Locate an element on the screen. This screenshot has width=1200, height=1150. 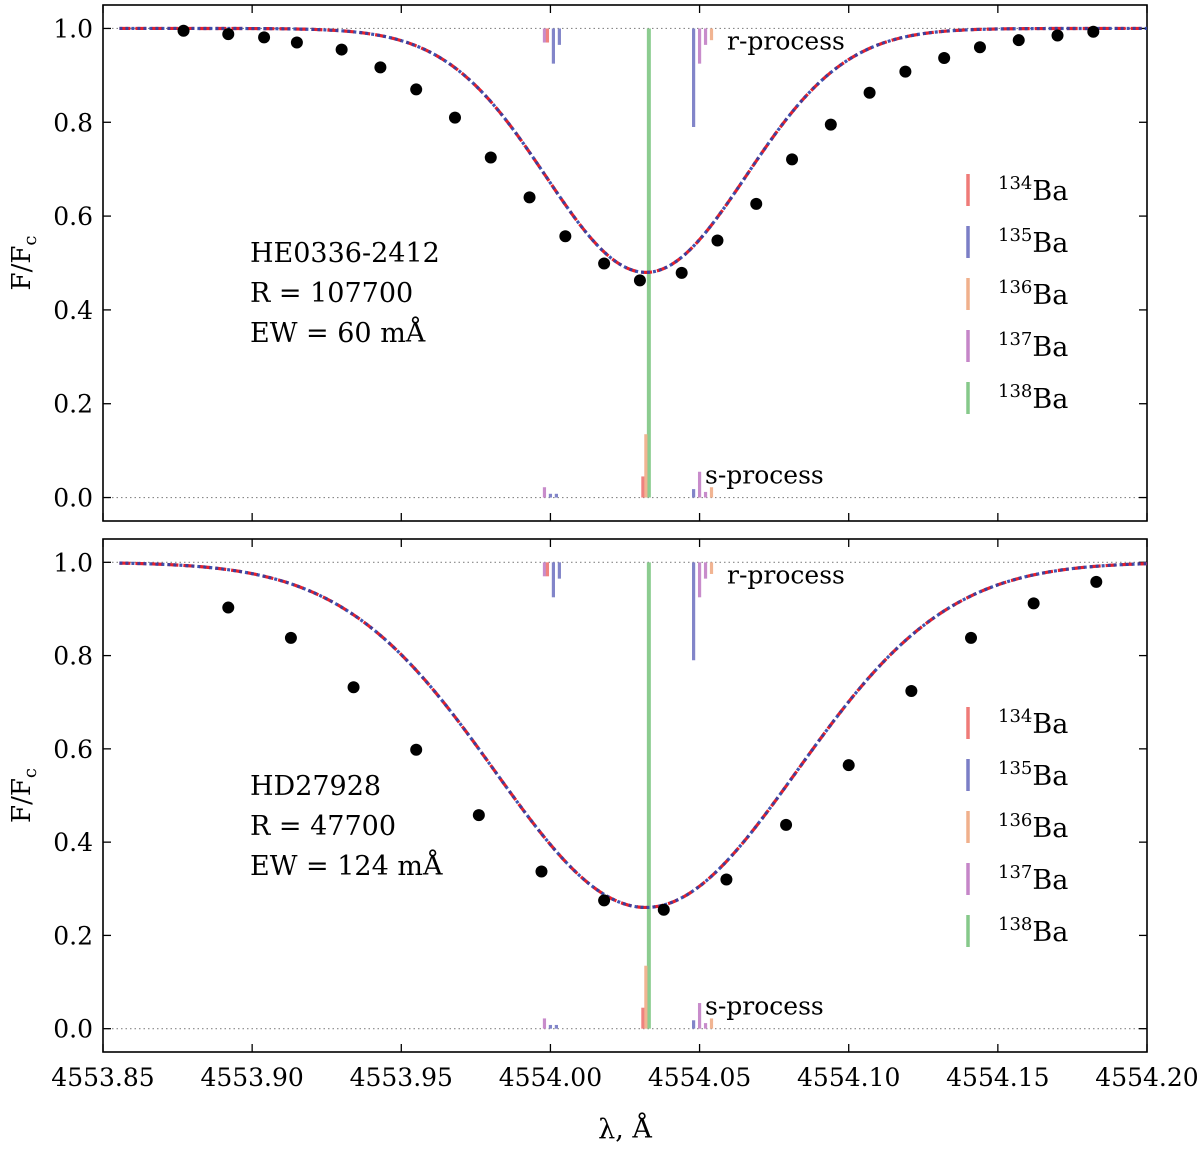
legend-mass-number: 137 is located at coordinates (1015, 872).